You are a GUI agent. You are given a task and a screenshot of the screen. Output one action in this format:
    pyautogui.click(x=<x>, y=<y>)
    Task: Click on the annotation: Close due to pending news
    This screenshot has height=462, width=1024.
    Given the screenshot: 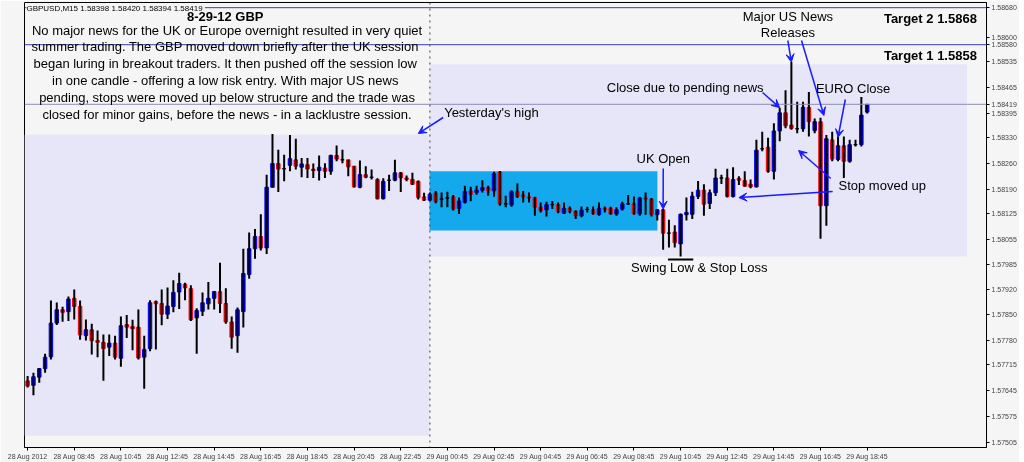 What is the action you would take?
    pyautogui.click(x=685, y=87)
    